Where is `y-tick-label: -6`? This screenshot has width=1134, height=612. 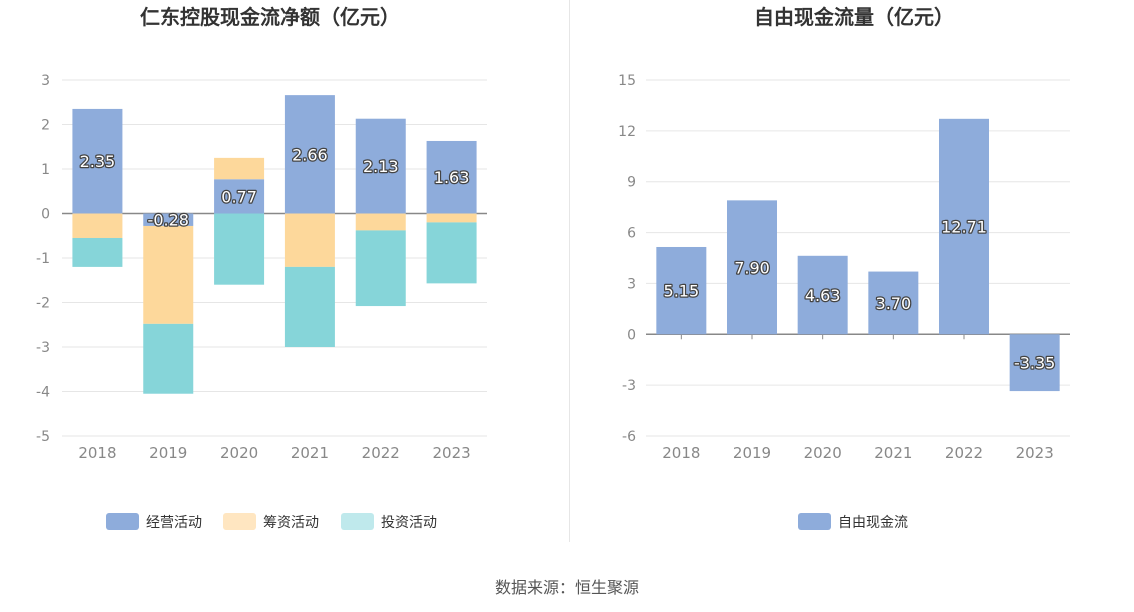 y-tick-label: -6 is located at coordinates (629, 437).